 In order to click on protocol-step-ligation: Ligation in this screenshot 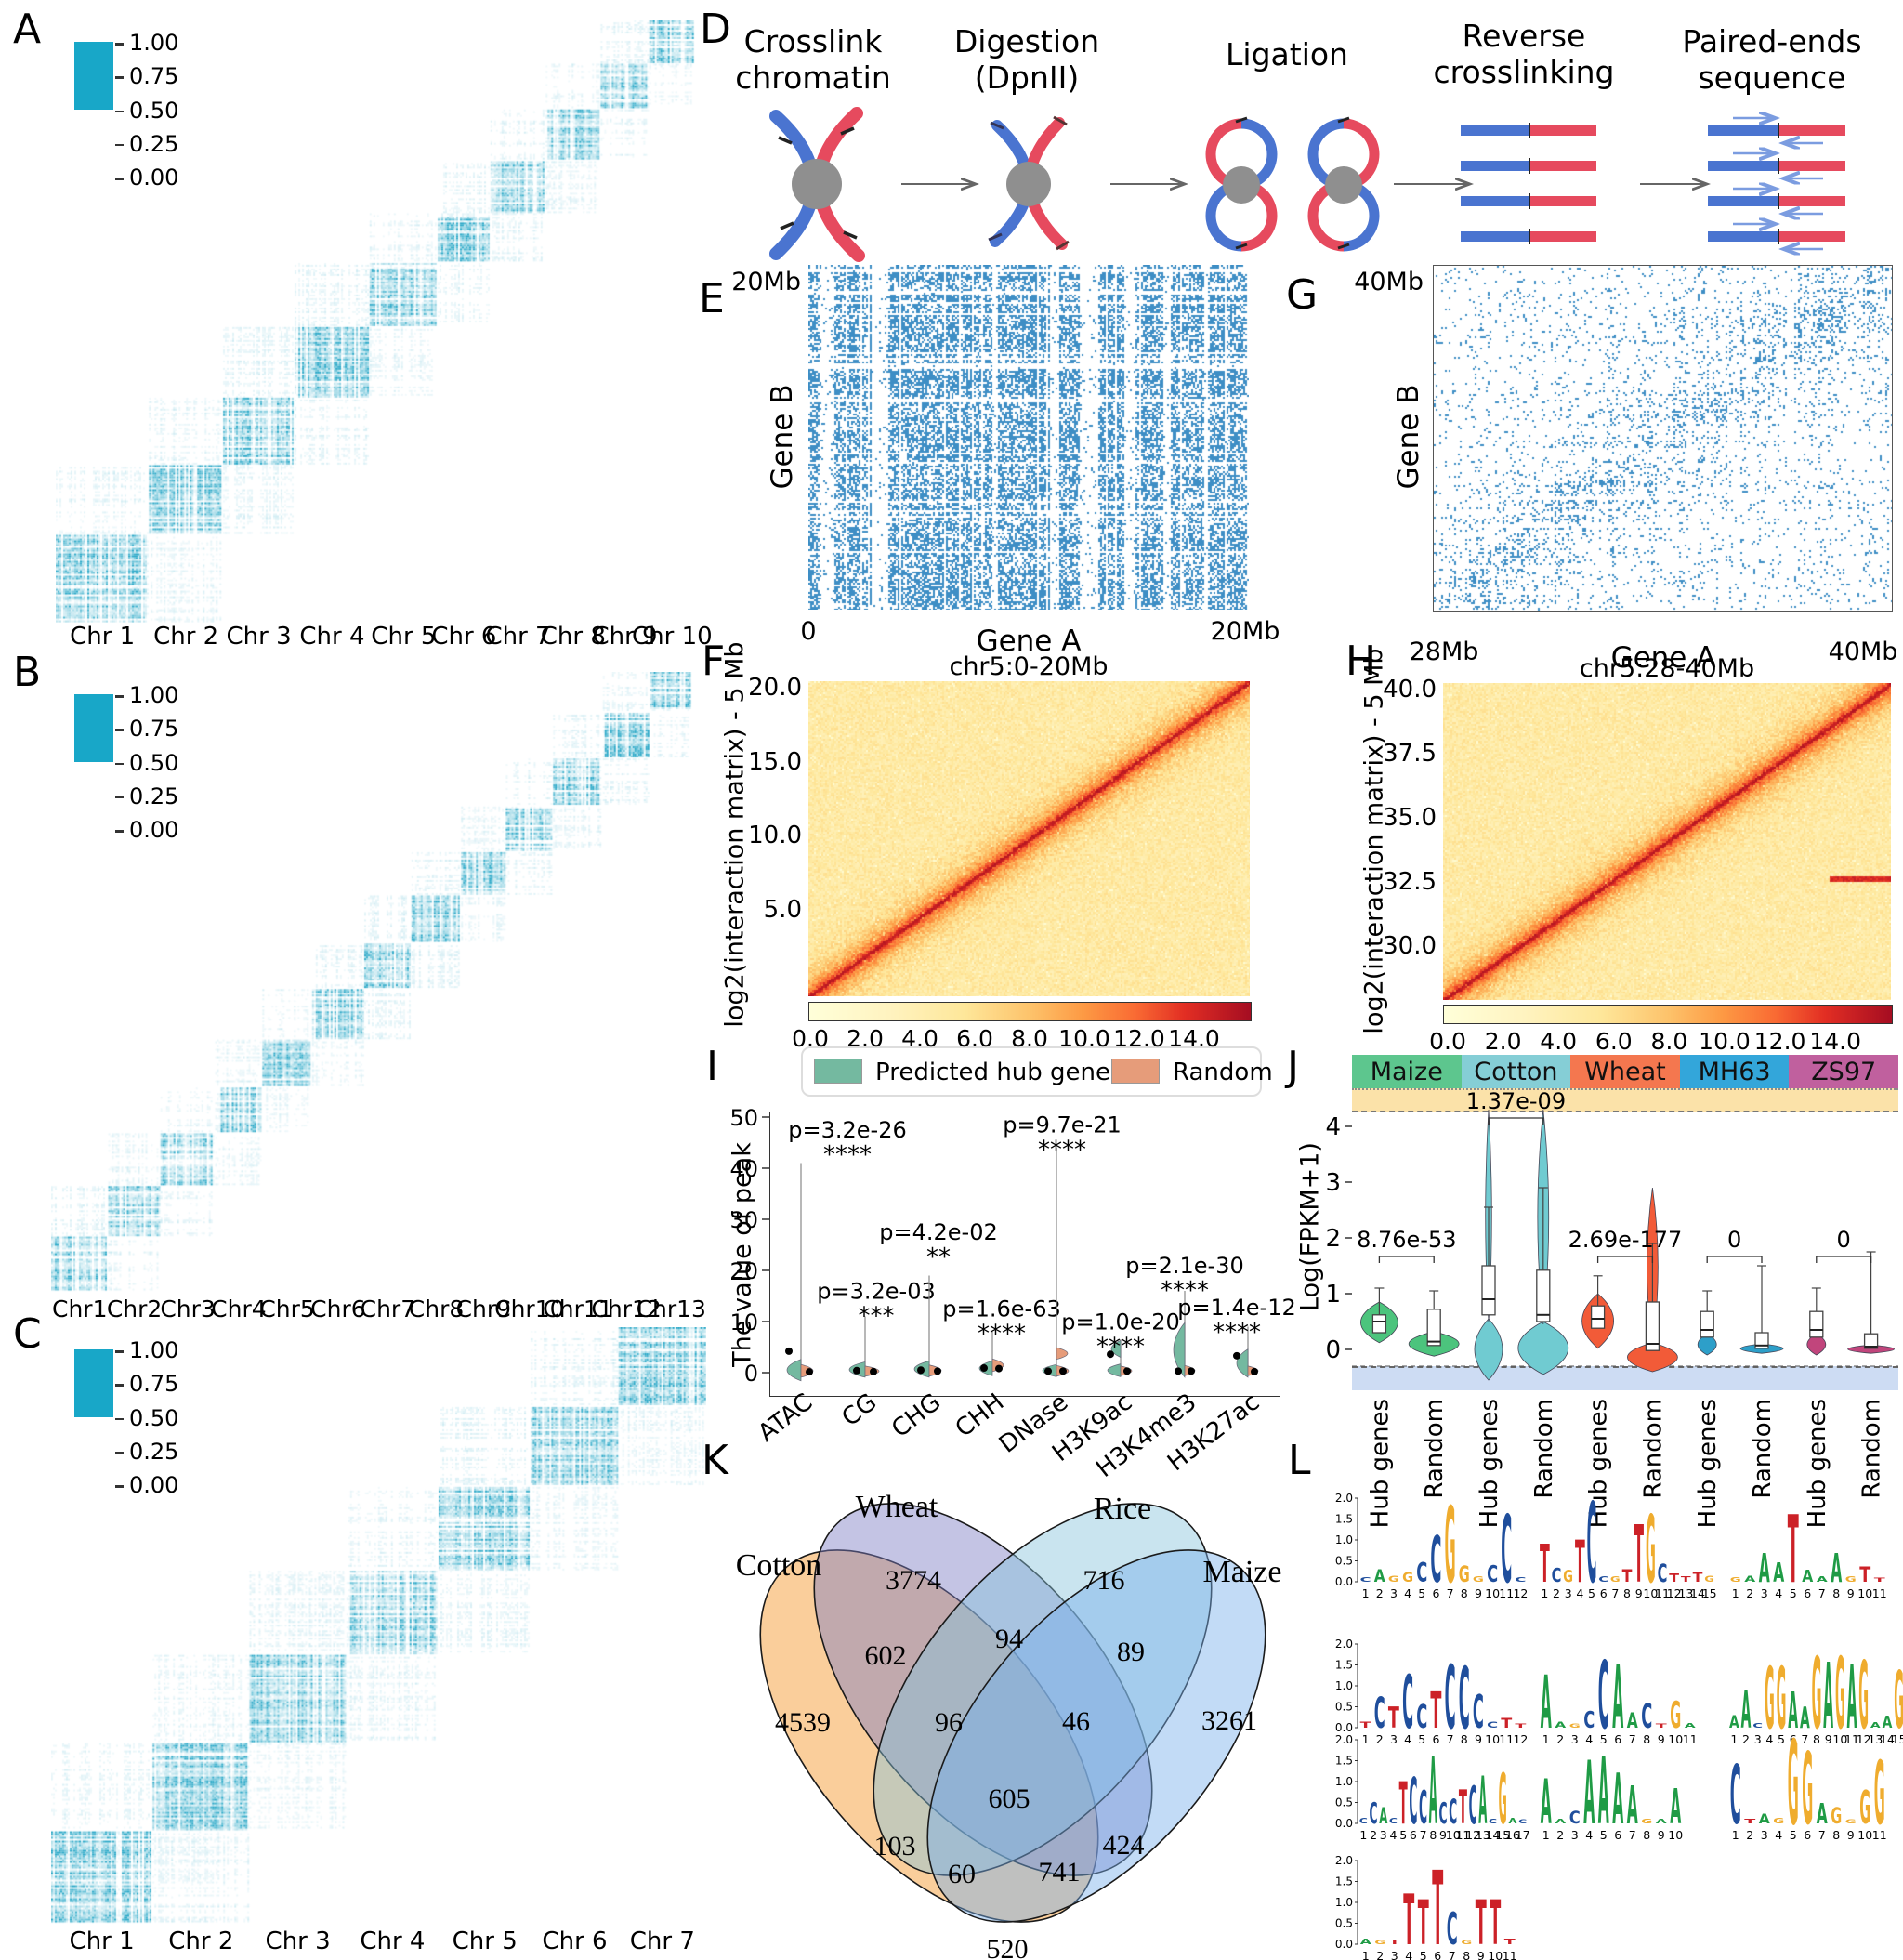, I will do `click(1287, 54)`.